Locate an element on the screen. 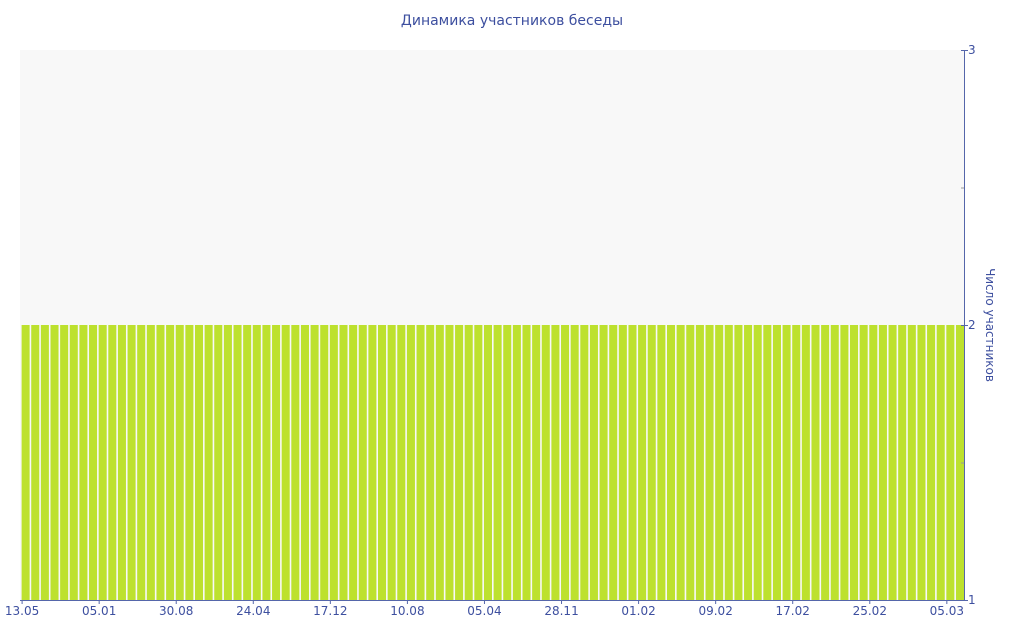 The width and height of the screenshot is (1024, 640). chart-title: Динамика участников беседы is located at coordinates (512, 21).